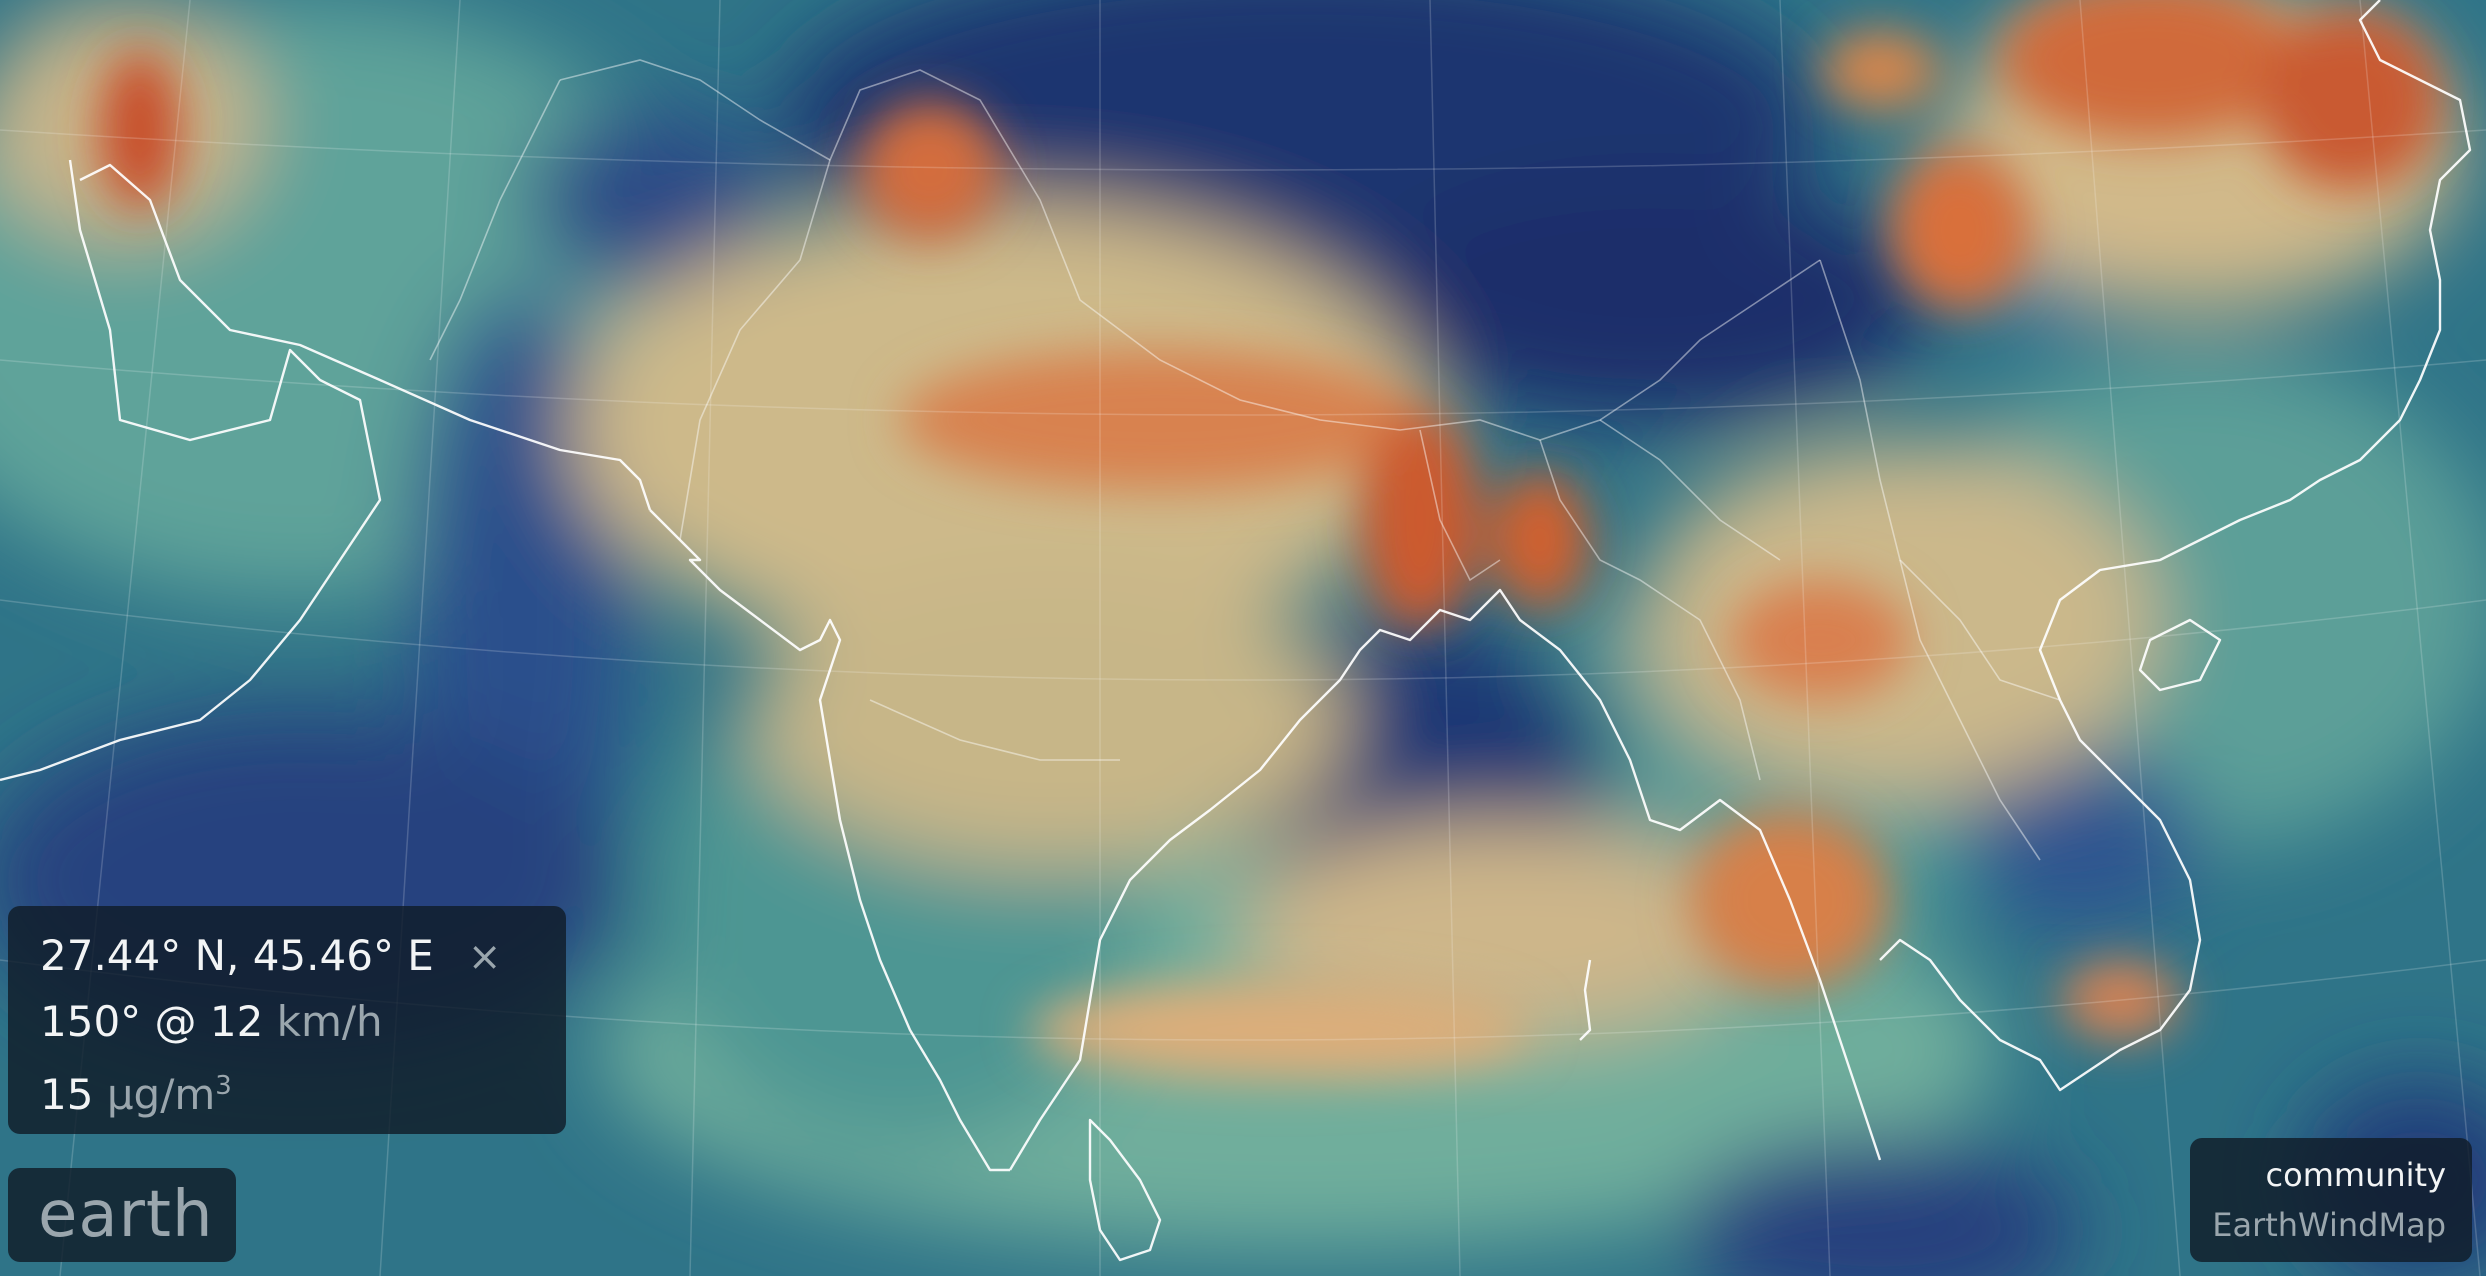 This screenshot has width=2486, height=1276. What do you see at coordinates (126, 1215) in the screenshot?
I see `earth-menu-label: earth` at bounding box center [126, 1215].